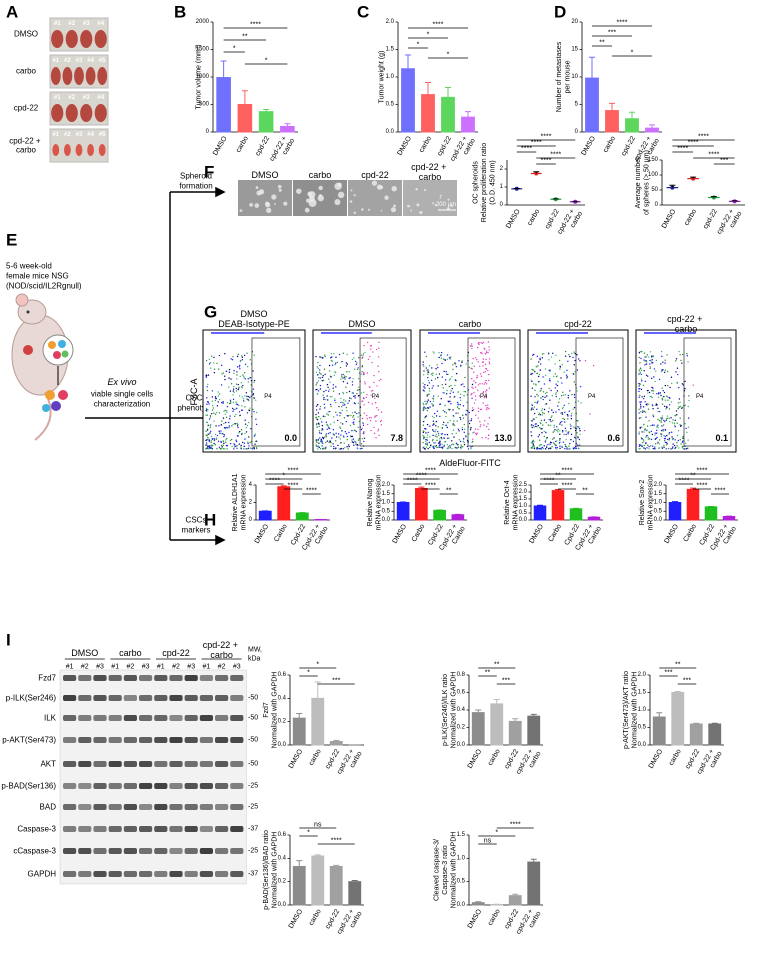 Image resolution: width=778 pixels, height=974 pixels. What do you see at coordinates (318, 825) in the screenshot?
I see `significance-label: ns` at bounding box center [318, 825].